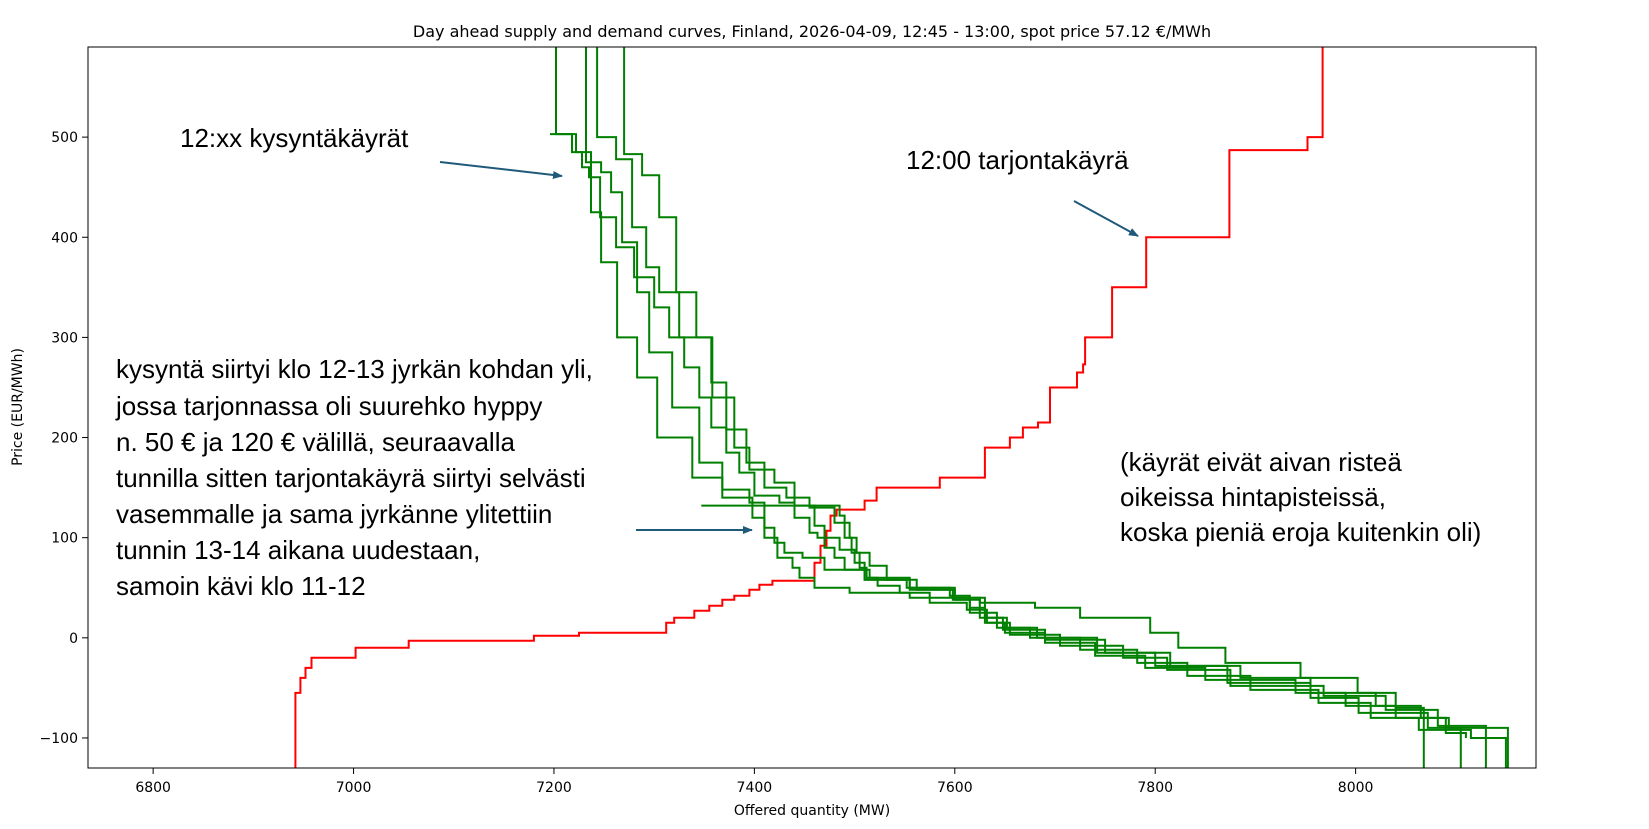 This screenshot has height=829, width=1649. What do you see at coordinates (18, 407) in the screenshot?
I see `y-axis-label: Price (EUR/MWh)` at bounding box center [18, 407].